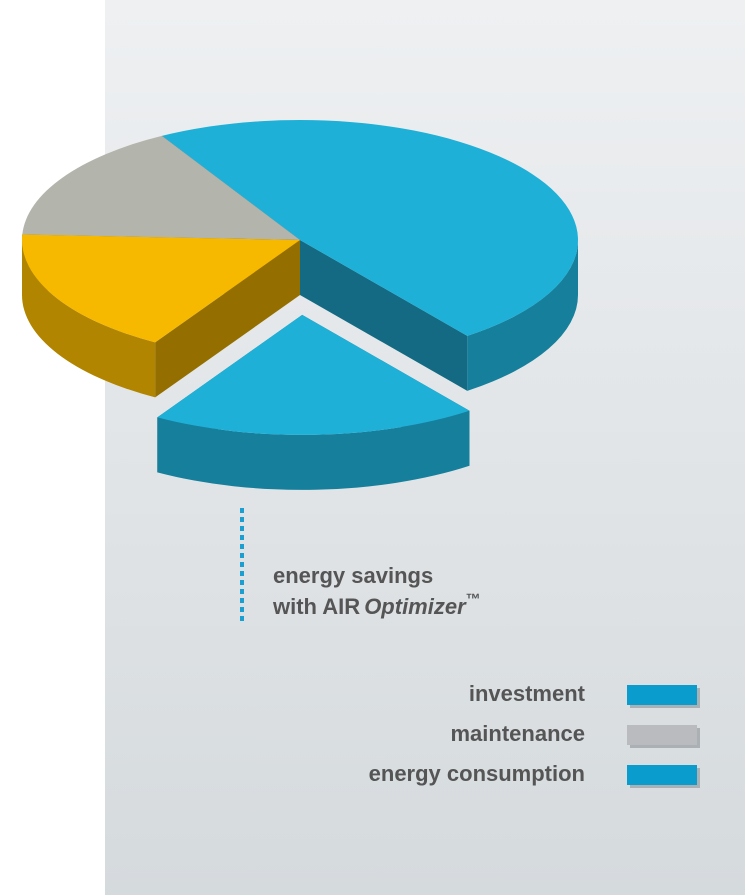 The width and height of the screenshot is (745, 895). What do you see at coordinates (415, 606) in the screenshot?
I see `annotation-italic: Optimizer` at bounding box center [415, 606].